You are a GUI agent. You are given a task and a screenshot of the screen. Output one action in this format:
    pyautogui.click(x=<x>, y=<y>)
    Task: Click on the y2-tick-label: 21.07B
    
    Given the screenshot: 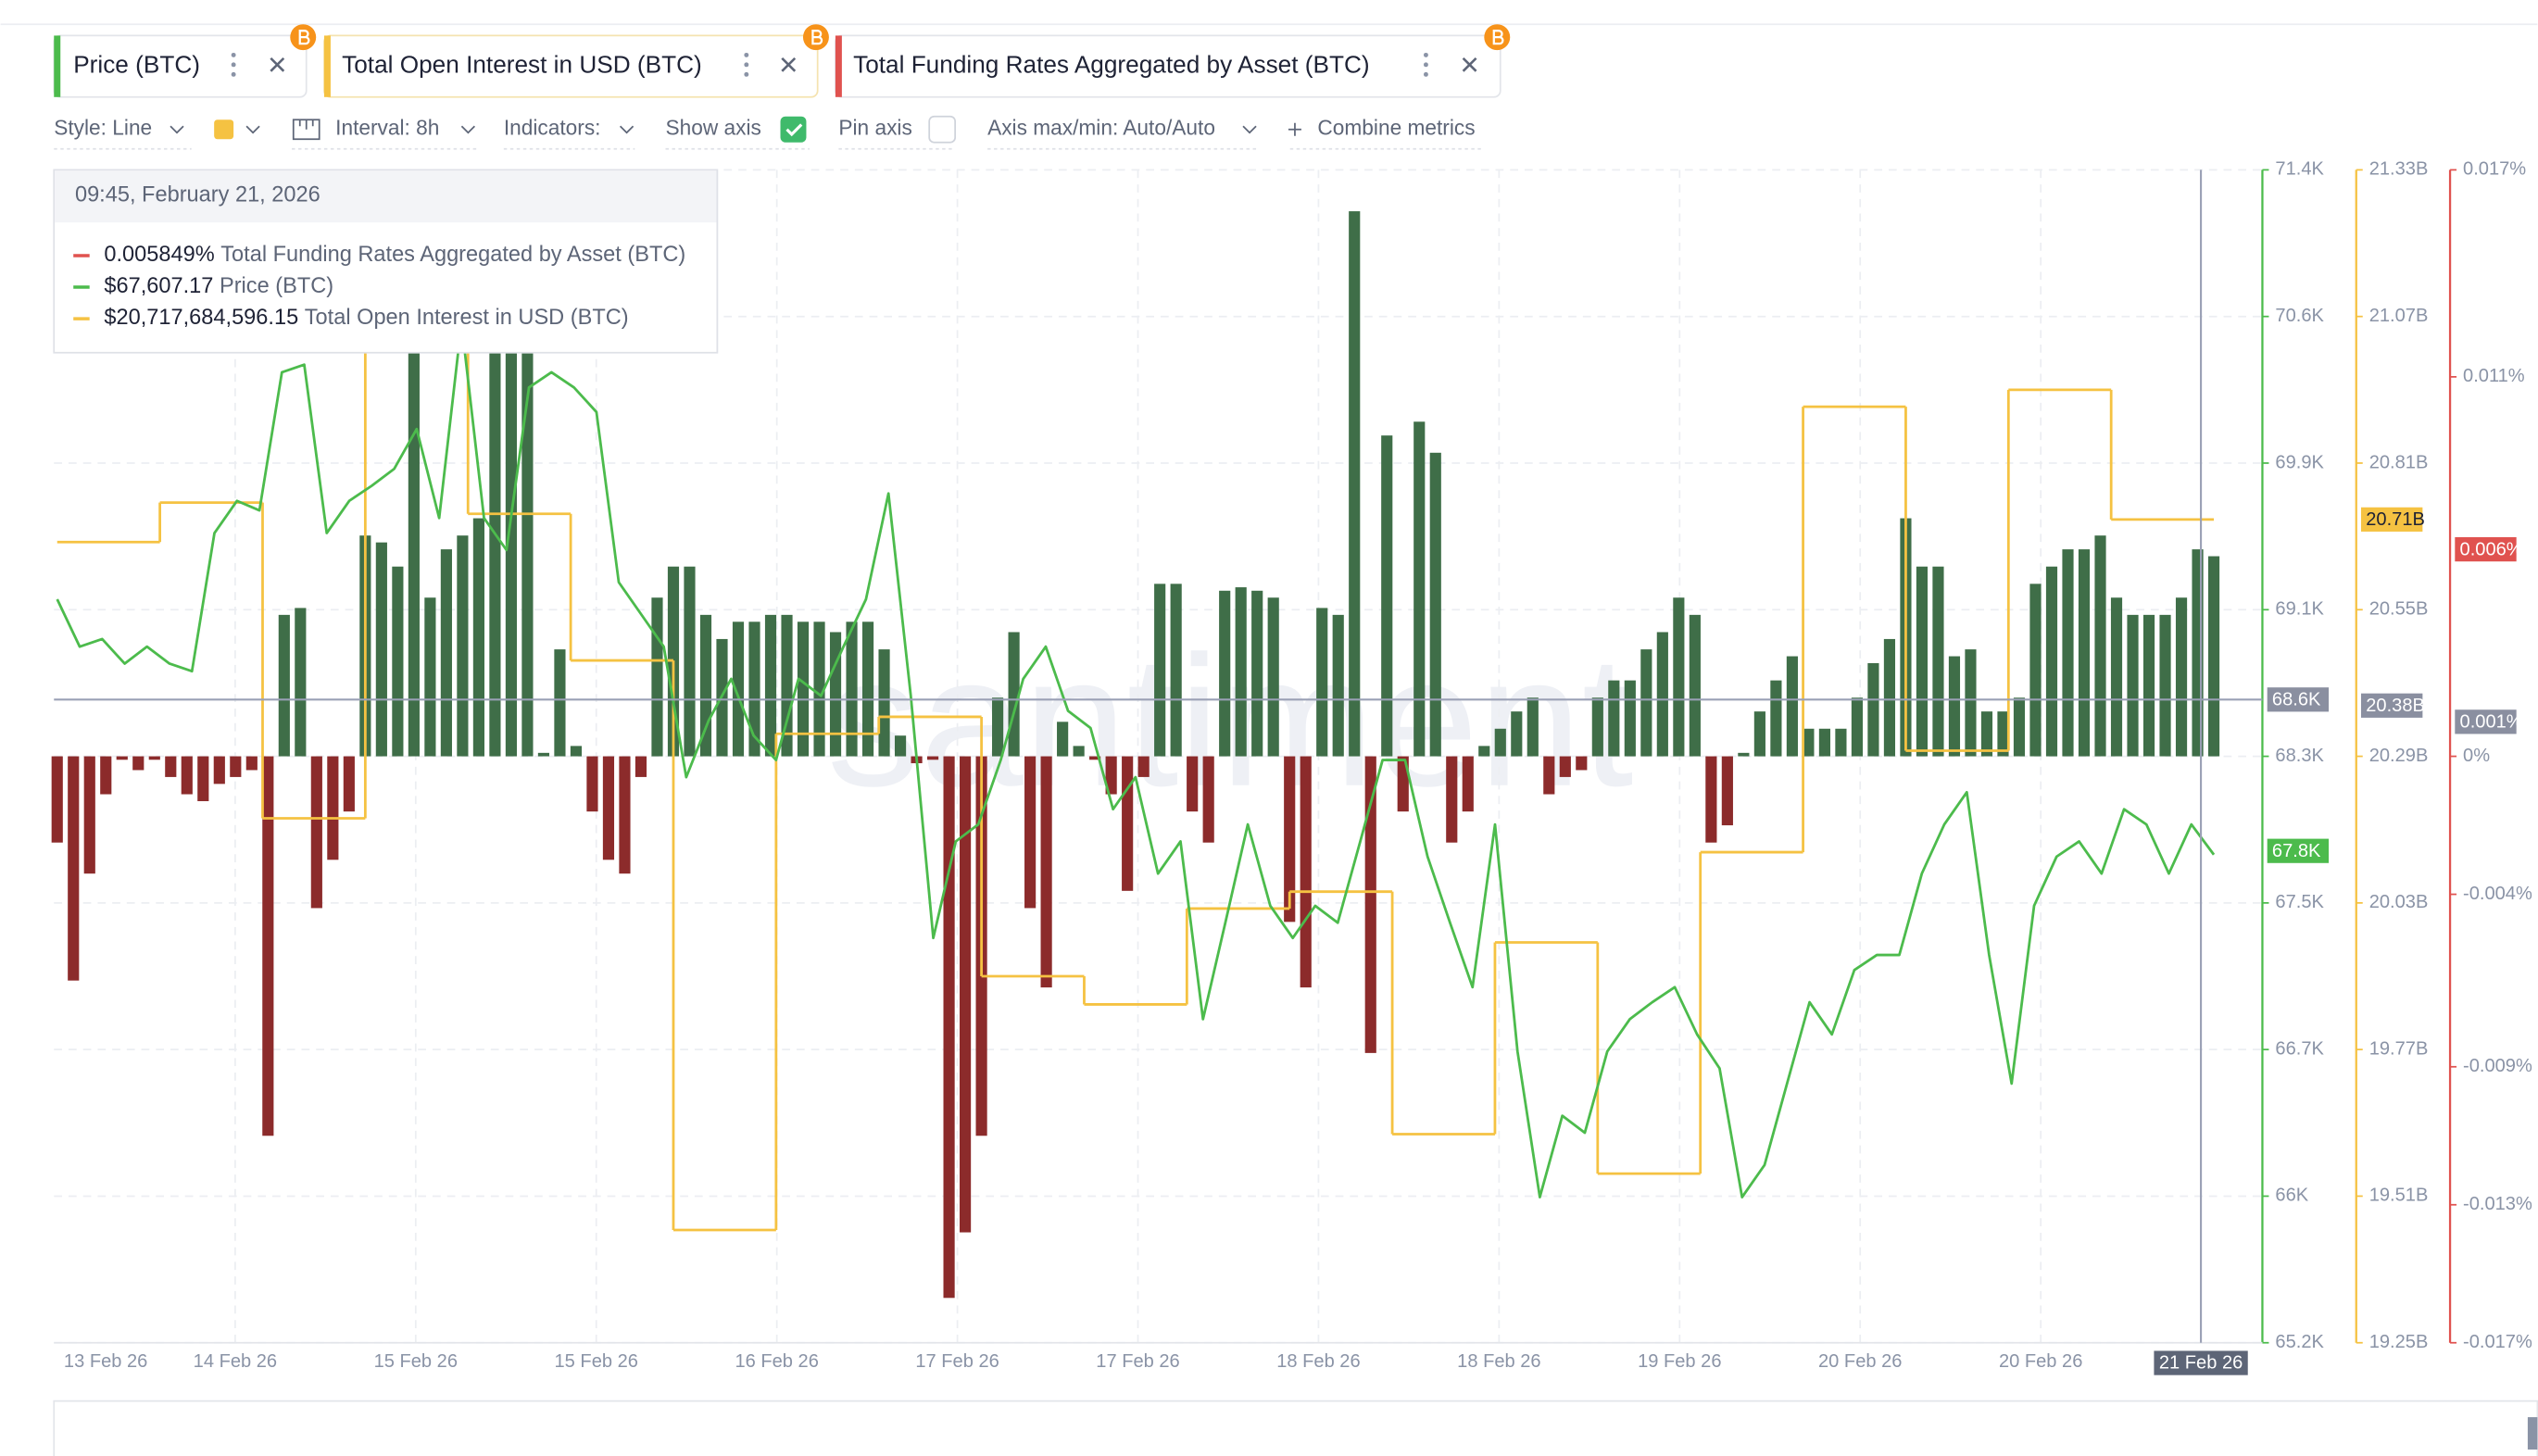 What is the action you would take?
    pyautogui.click(x=2399, y=316)
    